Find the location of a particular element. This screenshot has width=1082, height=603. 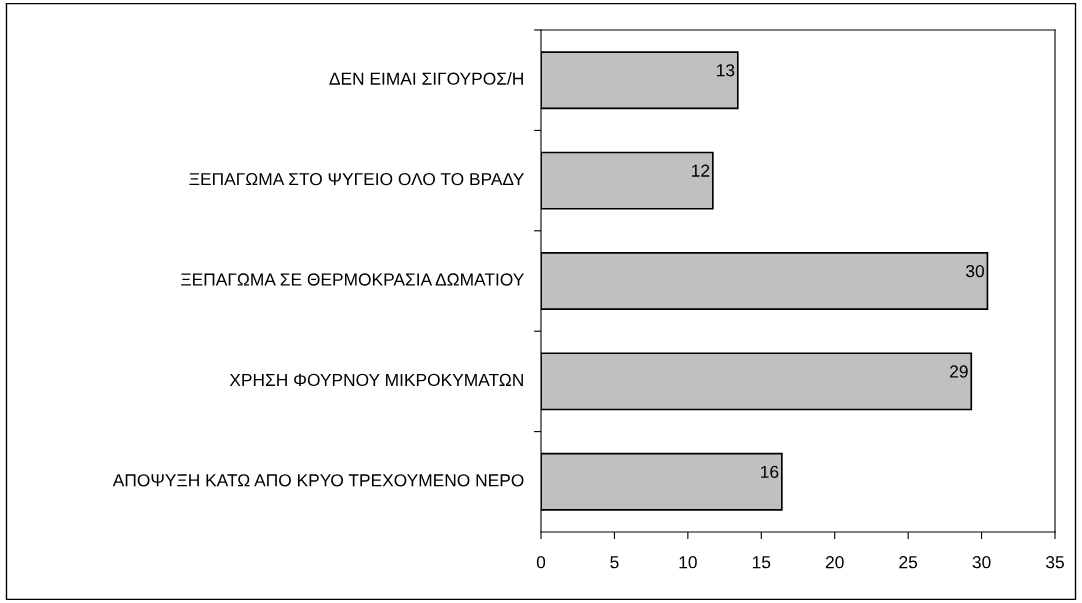

y-tick-label: ΞΕΠΑΓΩΜΑ ΣΤΟ ΨΥΓΕΙΟ ΟΛΟ ΤΟ ΒΡΑΔΥ is located at coordinates (356, 179).